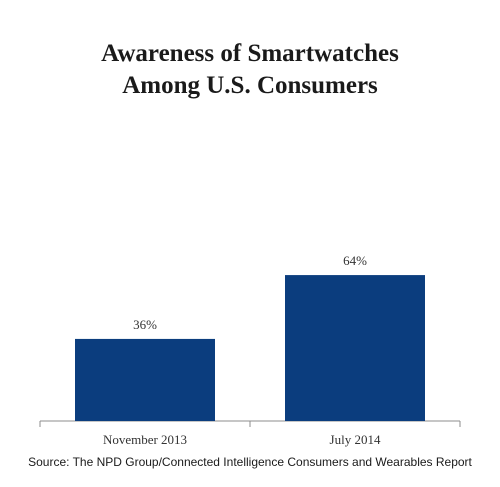 This screenshot has height=487, width=500. What do you see at coordinates (145, 439) in the screenshot?
I see `x-tick-label: November 2013` at bounding box center [145, 439].